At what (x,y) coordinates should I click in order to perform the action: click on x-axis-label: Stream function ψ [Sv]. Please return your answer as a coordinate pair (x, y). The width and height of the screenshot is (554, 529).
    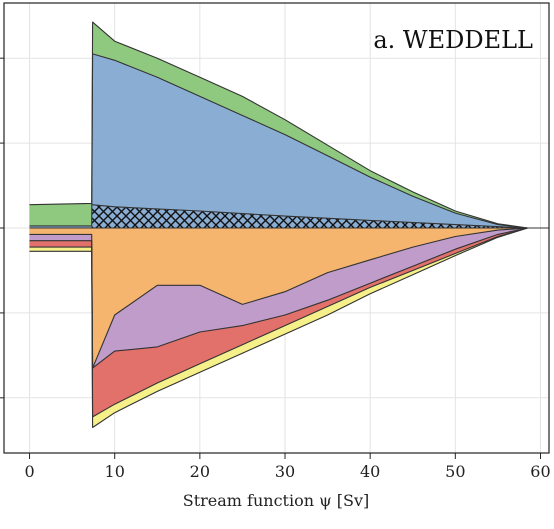
    Looking at the image, I should click on (276, 500).